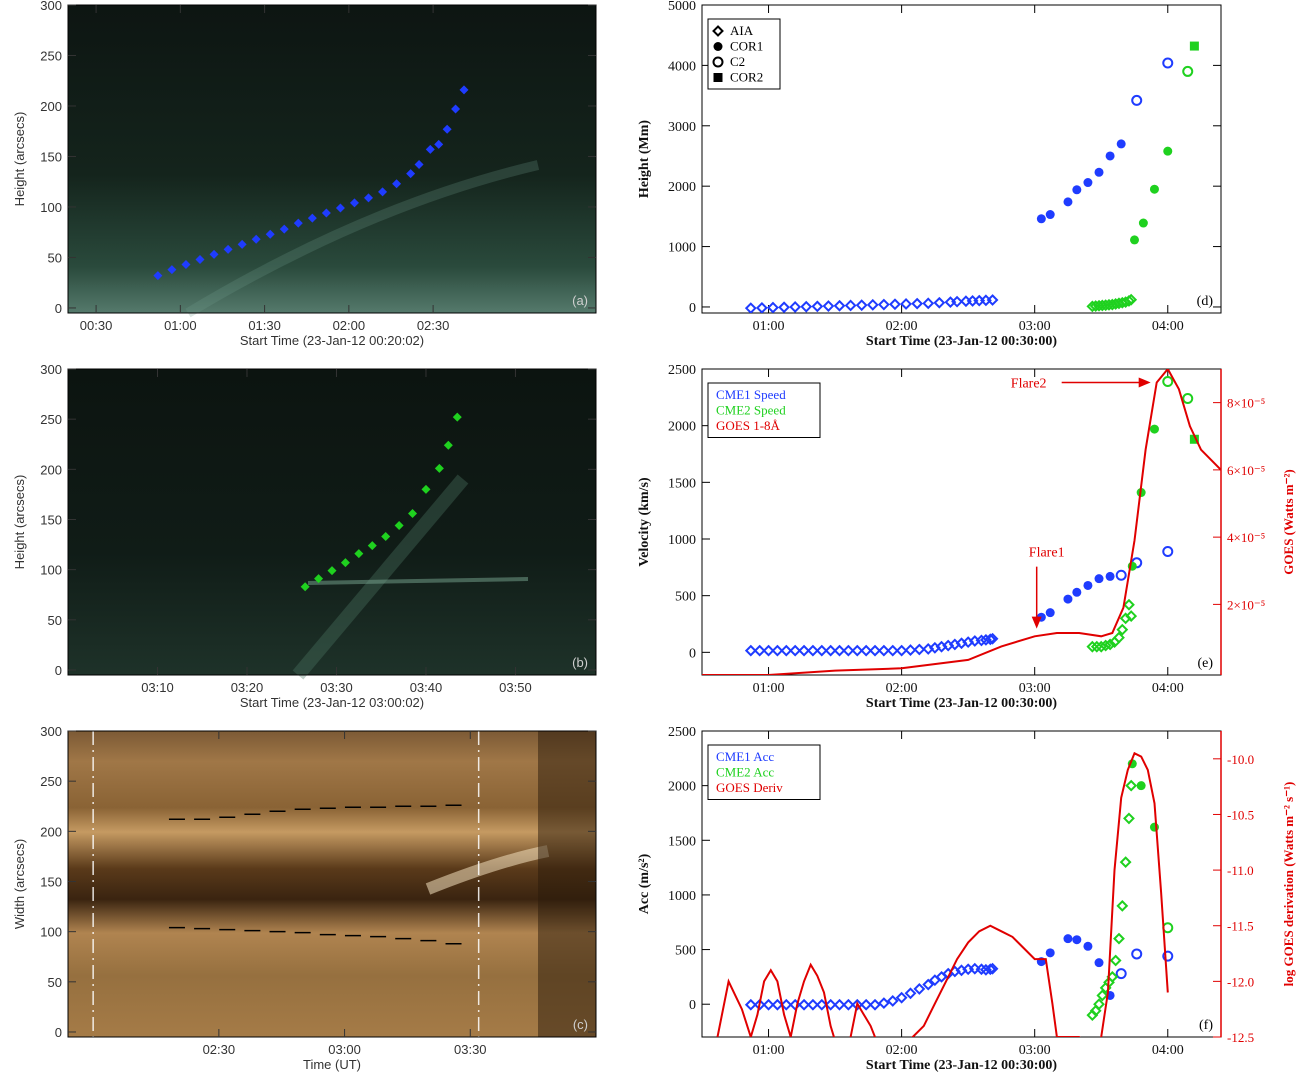  What do you see at coordinates (51, 731) in the screenshot?
I see `y-tick-label: 300` at bounding box center [51, 731].